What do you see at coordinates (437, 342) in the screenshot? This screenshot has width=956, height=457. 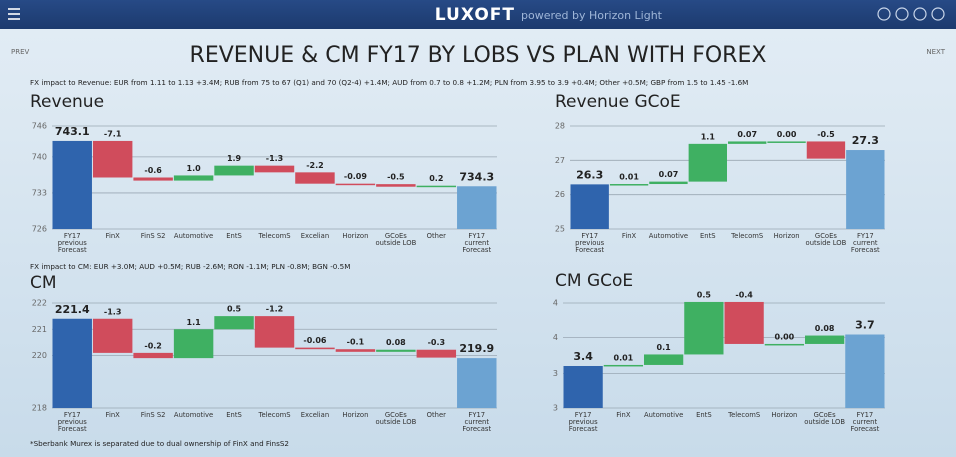 I see `value-label: -0.3` at bounding box center [437, 342].